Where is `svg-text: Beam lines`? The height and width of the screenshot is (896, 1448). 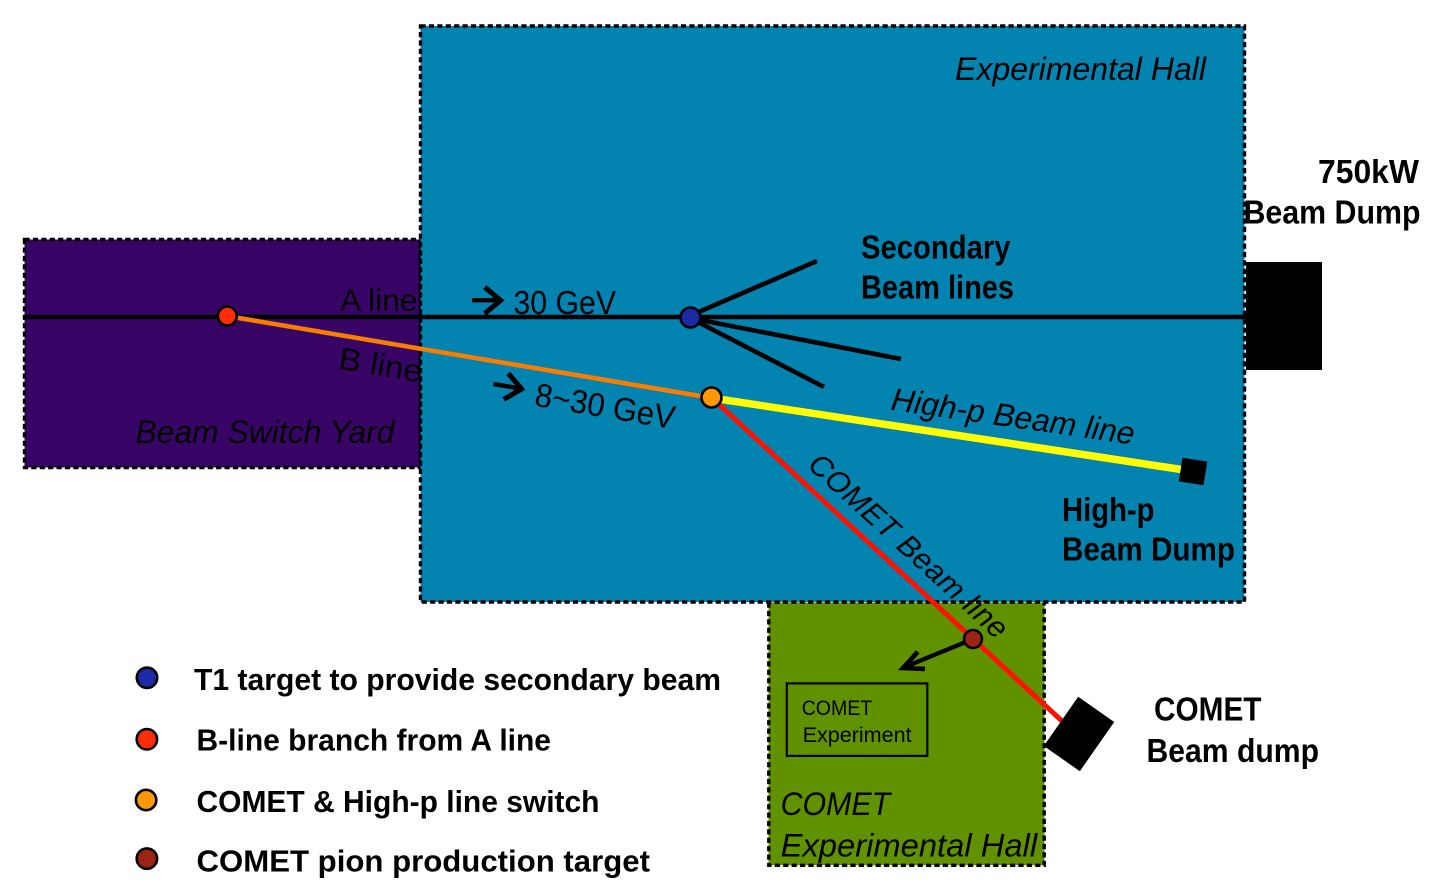
svg-text: Beam lines is located at coordinates (937, 286).